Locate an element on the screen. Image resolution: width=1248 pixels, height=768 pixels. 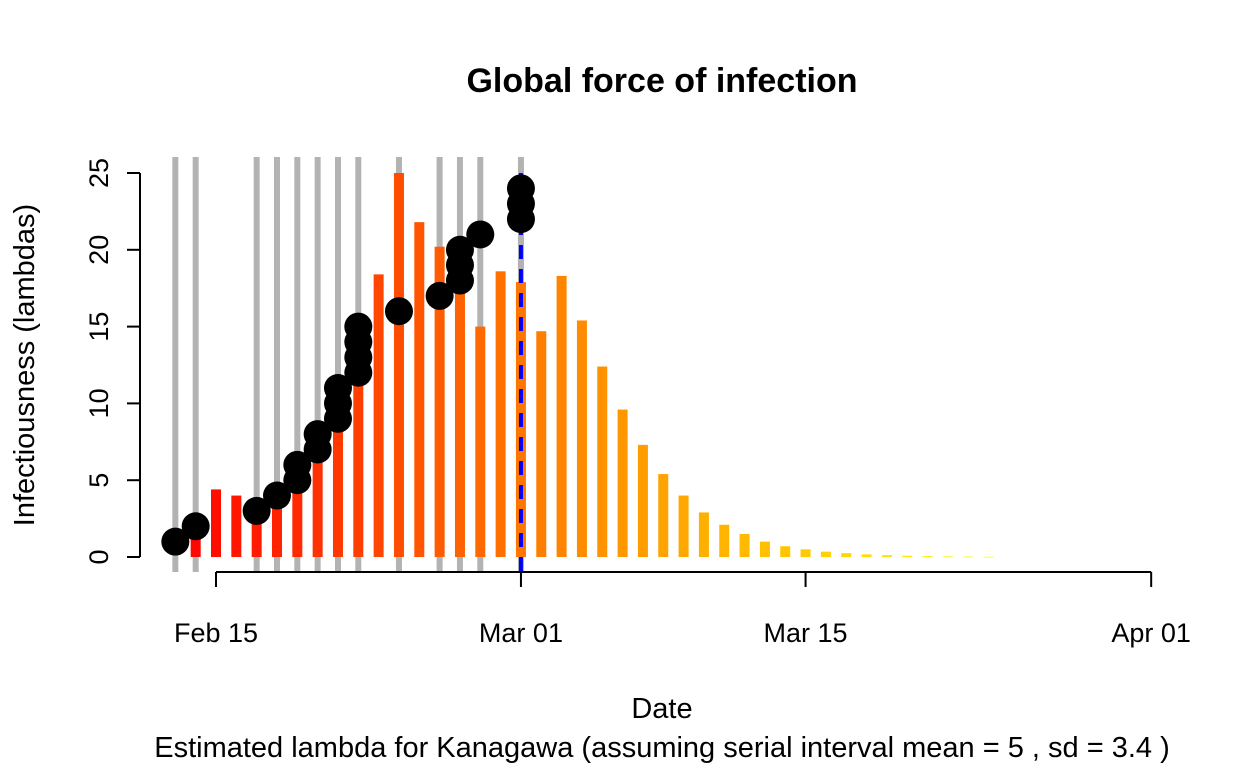
x-tick-label: Mar 01 is located at coordinates (521, 633).